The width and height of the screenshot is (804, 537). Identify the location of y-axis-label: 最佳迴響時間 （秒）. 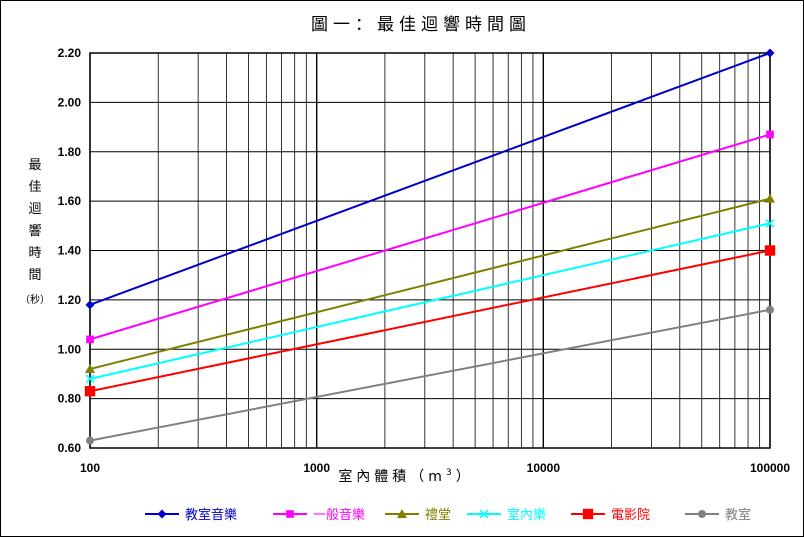
(35, 232).